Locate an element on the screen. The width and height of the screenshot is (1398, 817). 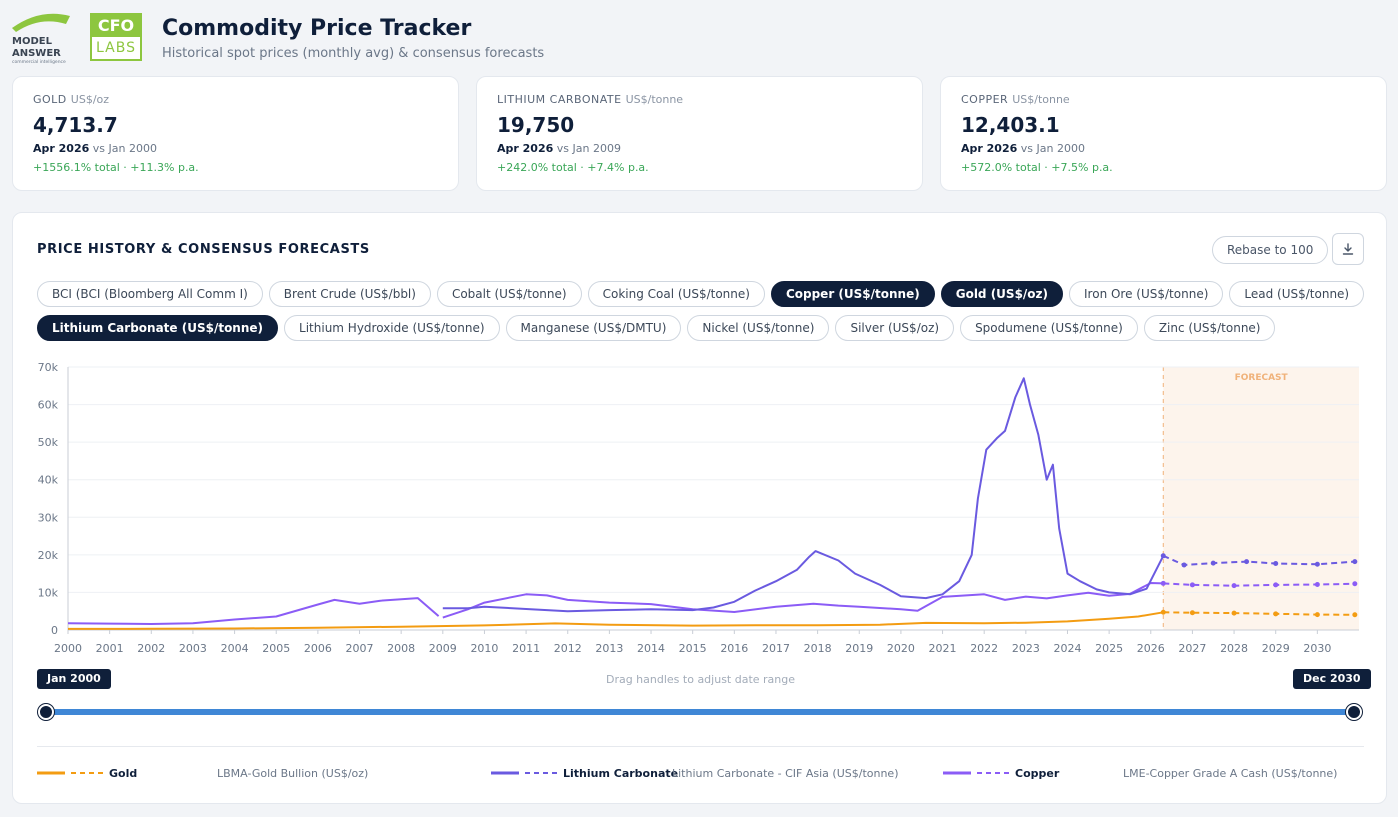
legend-name: Copper is located at coordinates (1037, 773).